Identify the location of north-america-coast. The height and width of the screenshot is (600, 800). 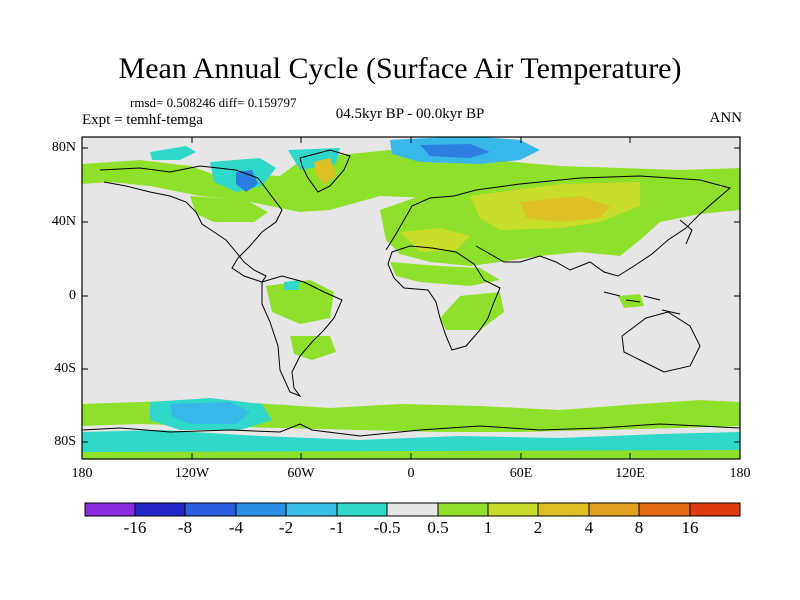
(191, 224).